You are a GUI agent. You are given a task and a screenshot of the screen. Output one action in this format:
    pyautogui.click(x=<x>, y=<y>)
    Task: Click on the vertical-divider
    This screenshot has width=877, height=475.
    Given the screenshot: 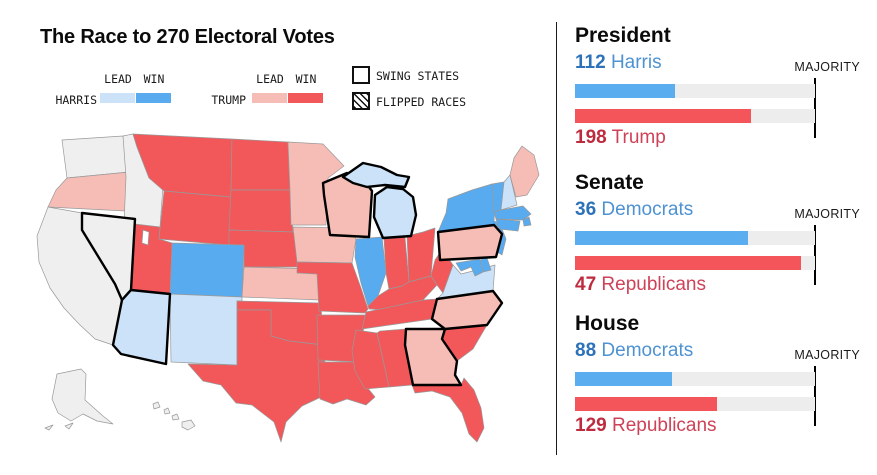 What is the action you would take?
    pyautogui.click(x=556, y=238)
    